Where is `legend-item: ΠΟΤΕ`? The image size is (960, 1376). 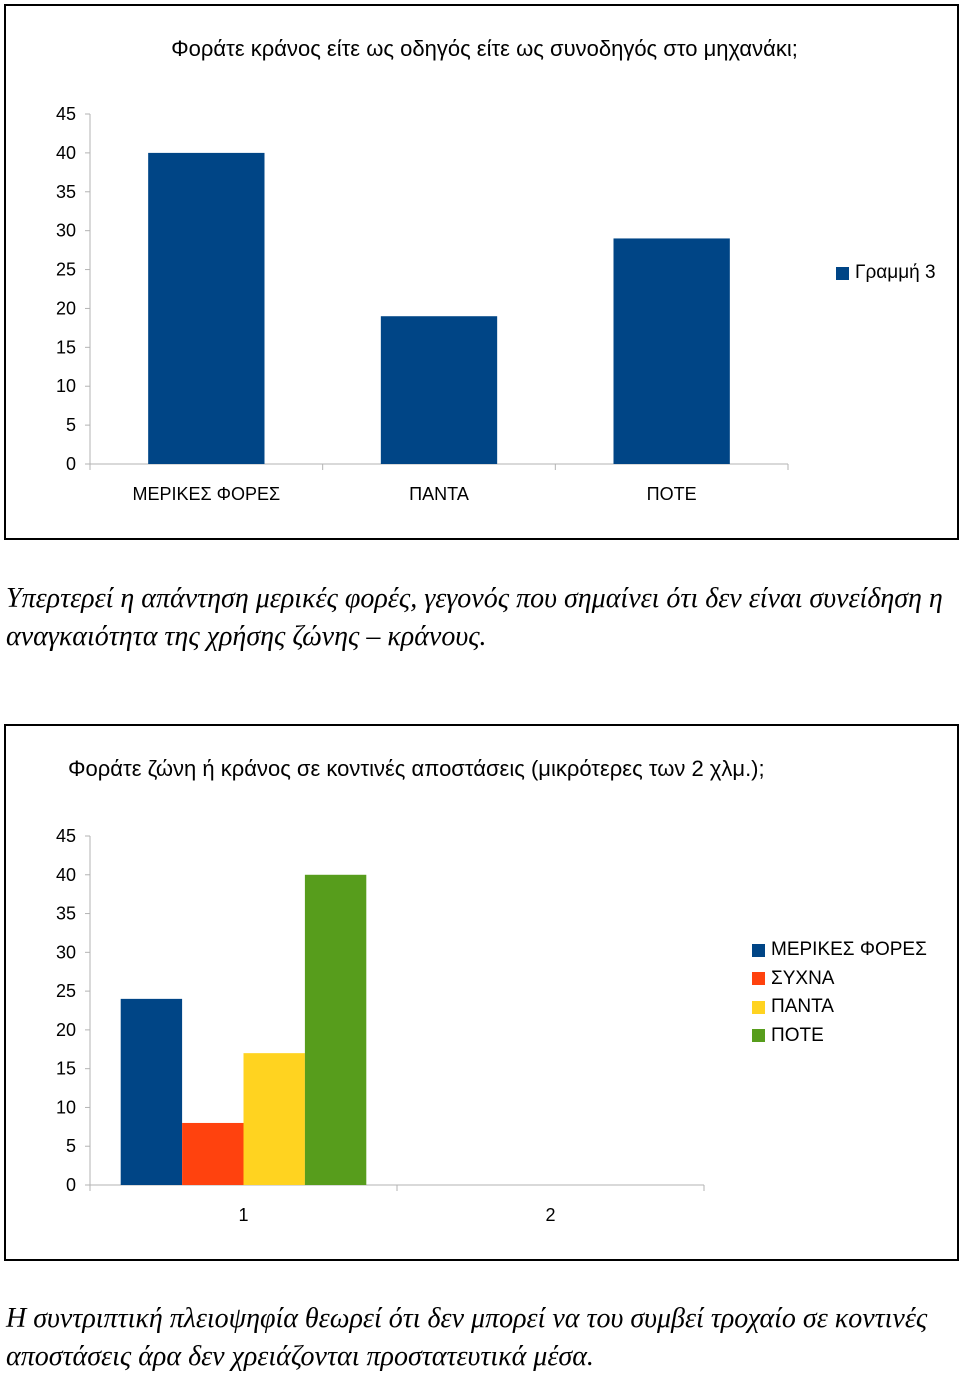 legend-item: ΠΟΤΕ is located at coordinates (839, 1036).